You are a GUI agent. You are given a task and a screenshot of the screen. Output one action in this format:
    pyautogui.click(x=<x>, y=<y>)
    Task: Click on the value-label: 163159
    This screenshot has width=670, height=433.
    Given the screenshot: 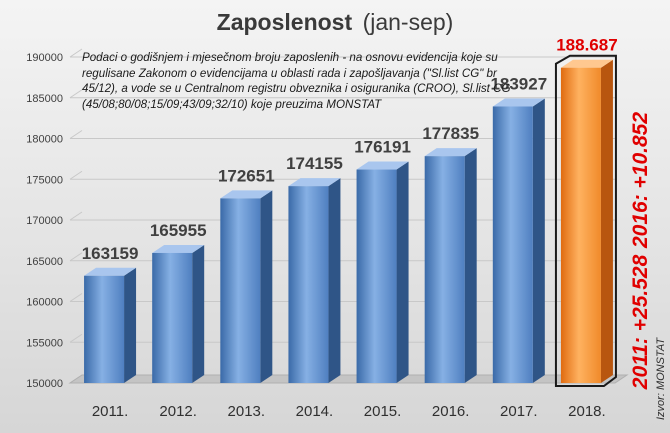 What is the action you would take?
    pyautogui.click(x=110, y=253)
    